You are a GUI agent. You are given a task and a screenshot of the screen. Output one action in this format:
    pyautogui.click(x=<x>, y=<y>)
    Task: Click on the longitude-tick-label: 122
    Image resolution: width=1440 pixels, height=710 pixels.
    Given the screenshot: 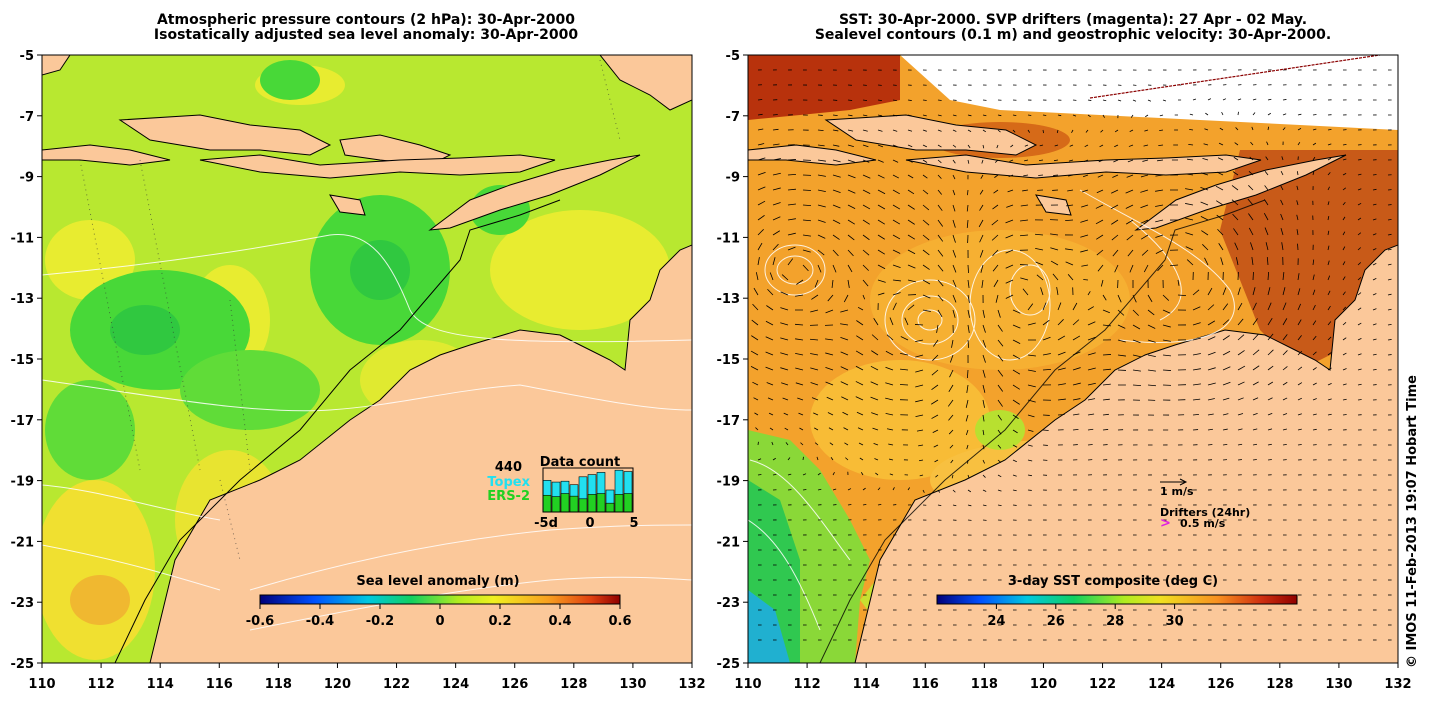 What is the action you would take?
    pyautogui.click(x=1102, y=684)
    